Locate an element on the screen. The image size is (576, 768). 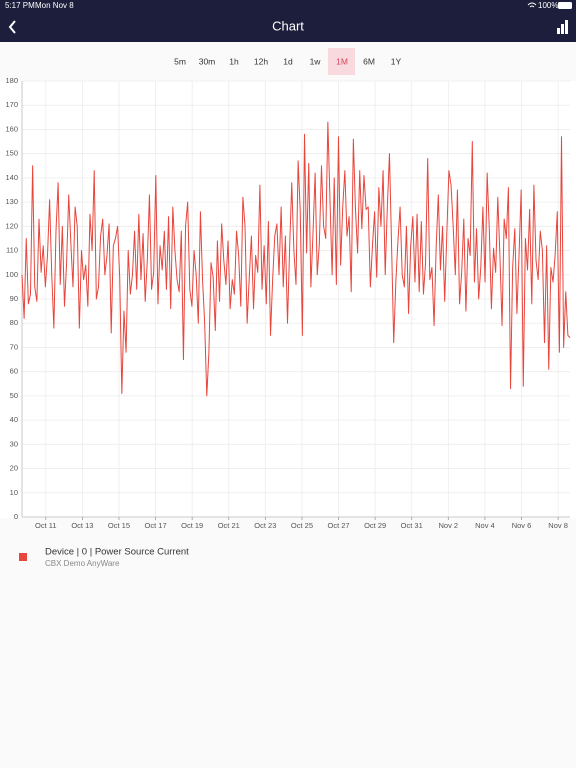
header-title: Chart is located at coordinates (288, 25).